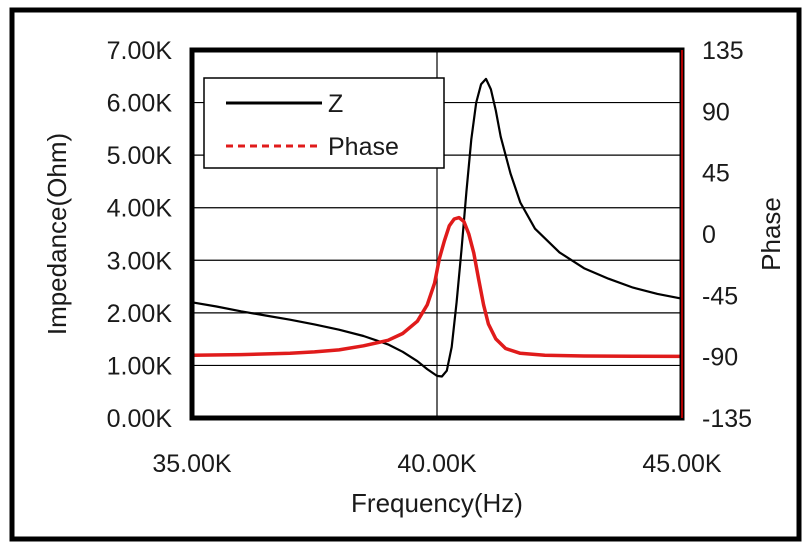 The height and width of the screenshot is (549, 811). What do you see at coordinates (727, 419) in the screenshot?
I see `y-right-tick-label: -135` at bounding box center [727, 419].